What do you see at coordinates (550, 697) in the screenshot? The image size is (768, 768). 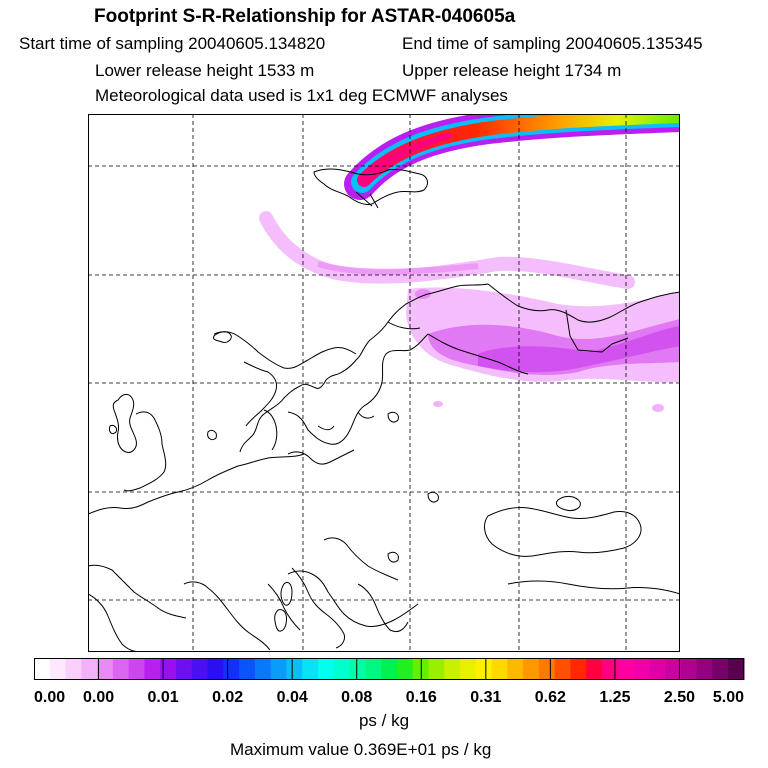 I see `legend-tick-label: 0.62` at bounding box center [550, 697].